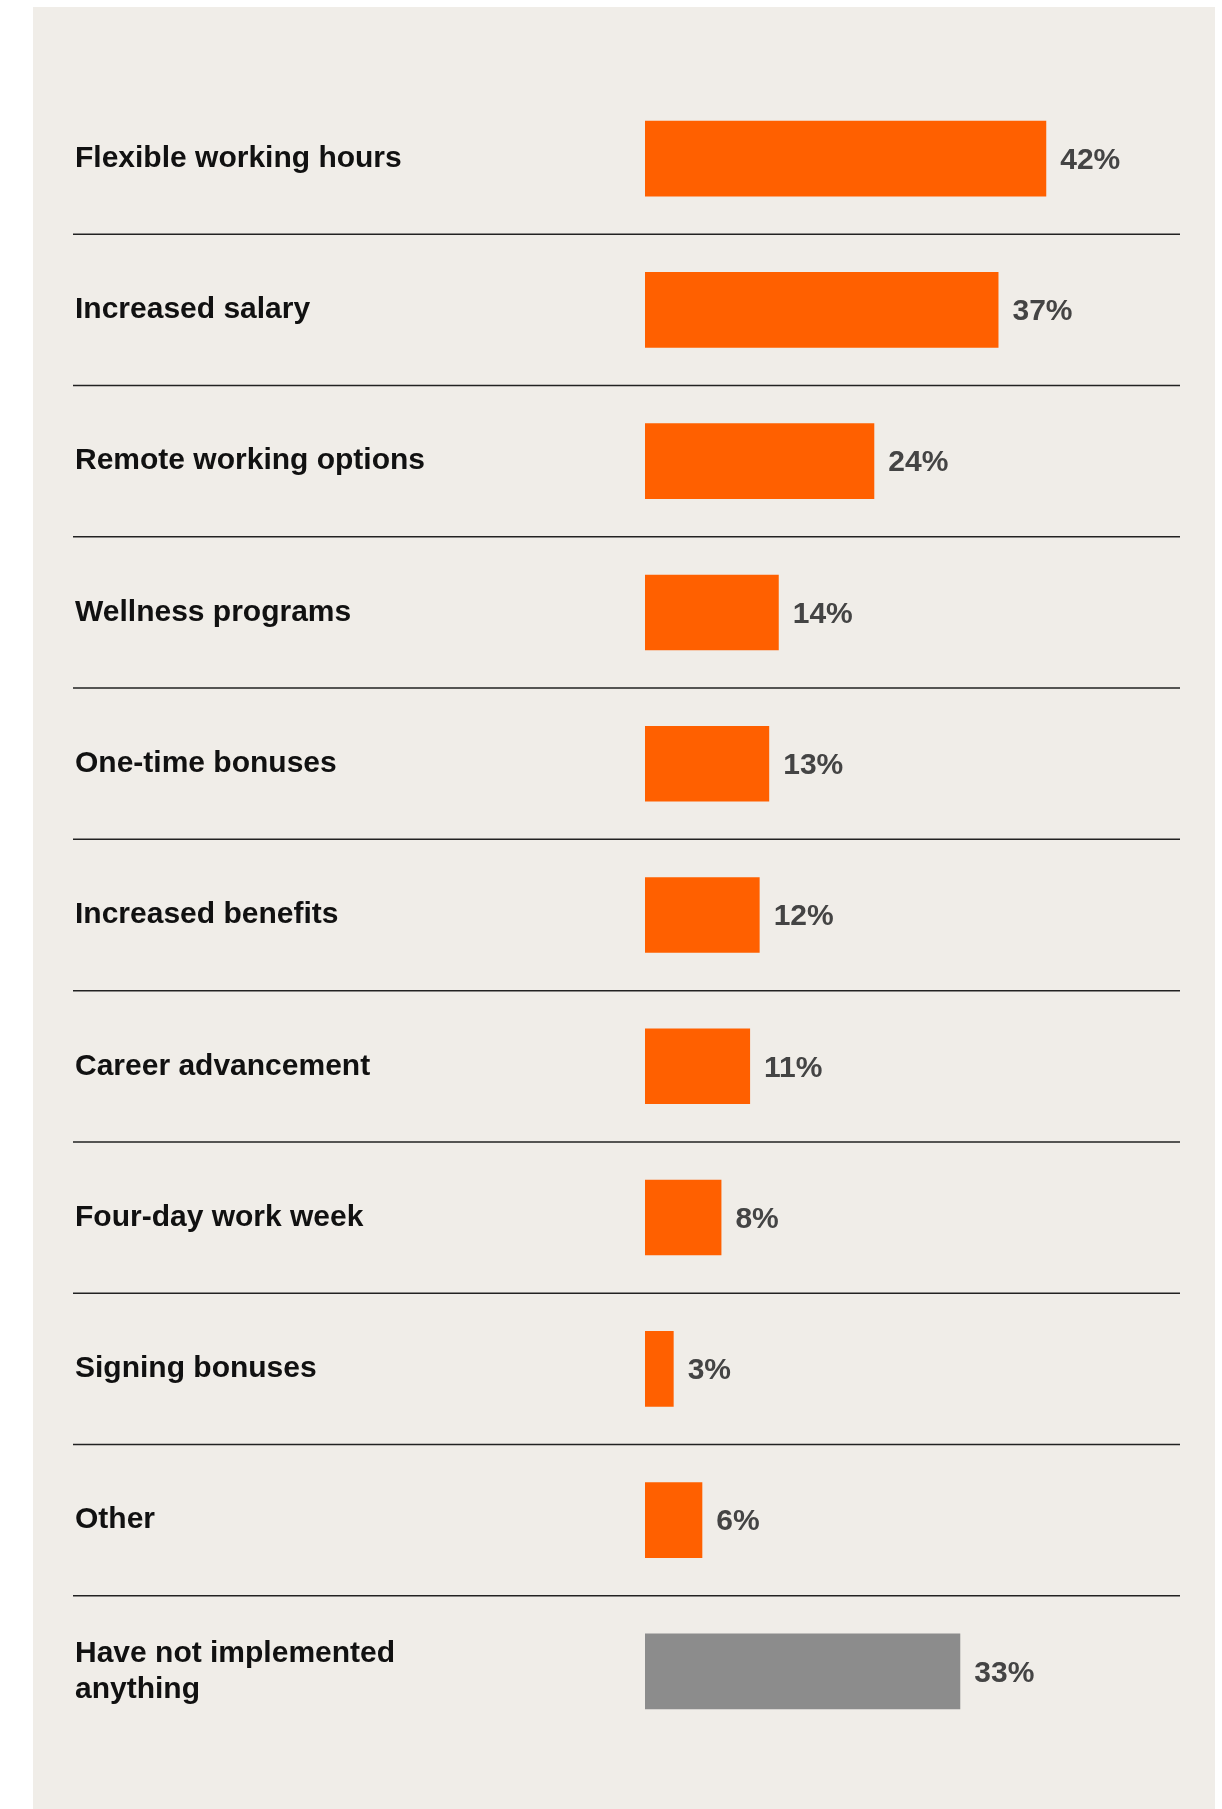 This screenshot has height=1809, width=1222. I want to click on data-label: 8%, so click(757, 1217).